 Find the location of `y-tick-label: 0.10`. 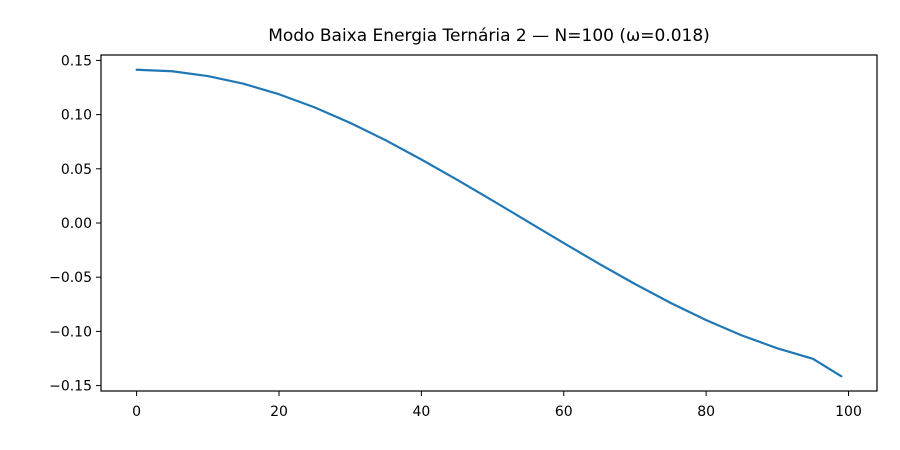

y-tick-label: 0.10 is located at coordinates (76, 116).